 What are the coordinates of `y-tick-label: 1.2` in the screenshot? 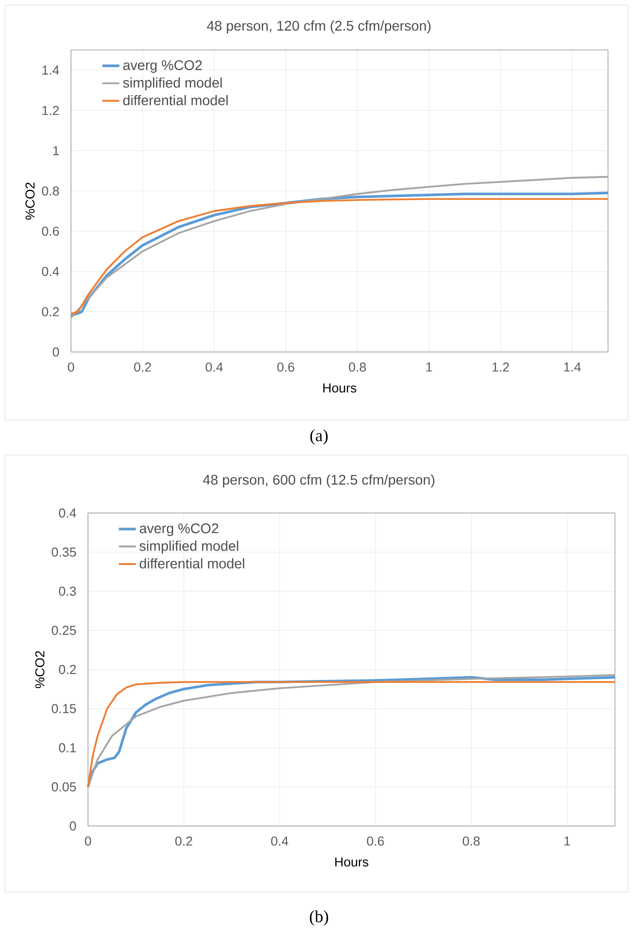 It's located at (50, 110).